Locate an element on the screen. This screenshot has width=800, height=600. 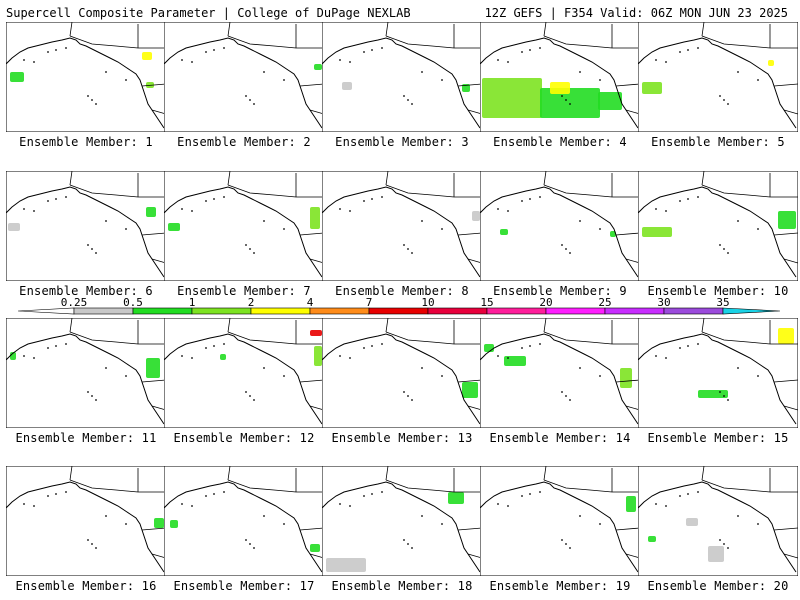
colorbar-tick-label: 35 is located at coordinates (723, 302).